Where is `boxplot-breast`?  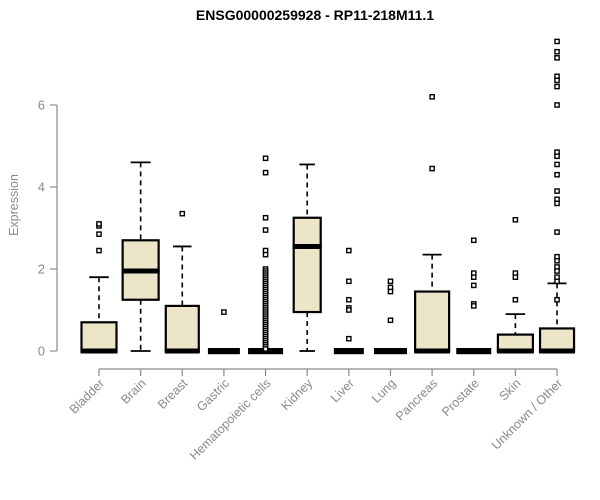
boxplot-breast is located at coordinates (182, 282).